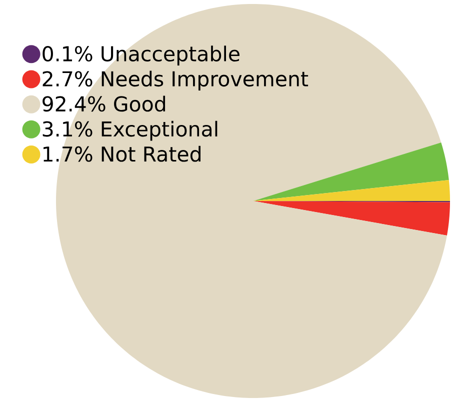  I want to click on legend-label: 1.7% Not Rated, so click(122, 154).